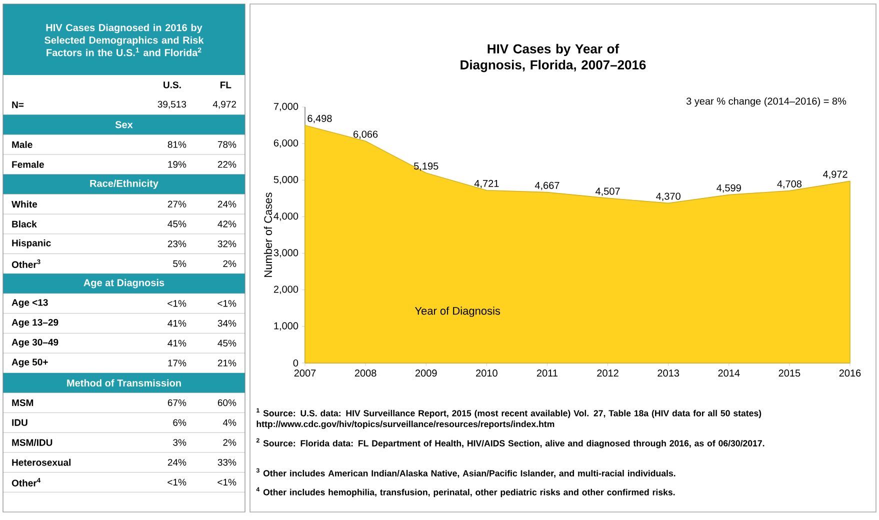 The height and width of the screenshot is (520, 879). What do you see at coordinates (286, 290) in the screenshot?
I see `y-tick-label: 2,000` at bounding box center [286, 290].